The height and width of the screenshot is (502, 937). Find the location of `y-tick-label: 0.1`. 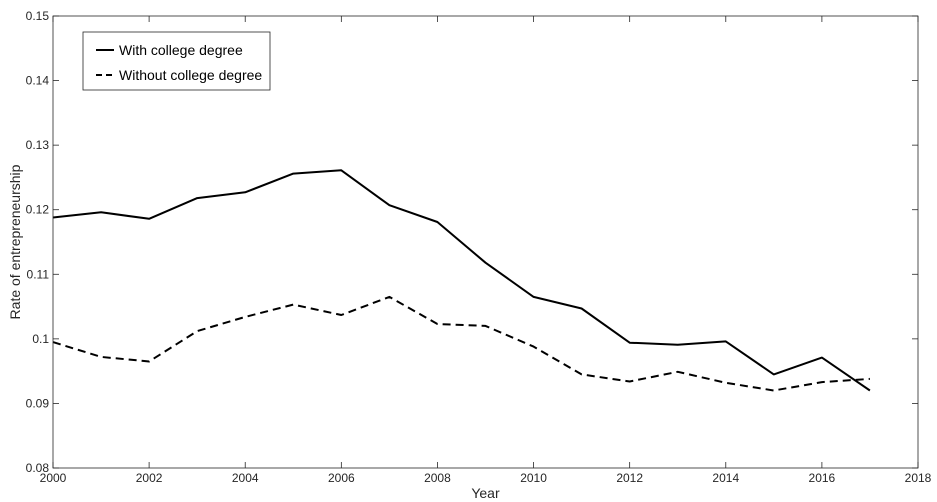

y-tick-label: 0.1 is located at coordinates (40, 339).